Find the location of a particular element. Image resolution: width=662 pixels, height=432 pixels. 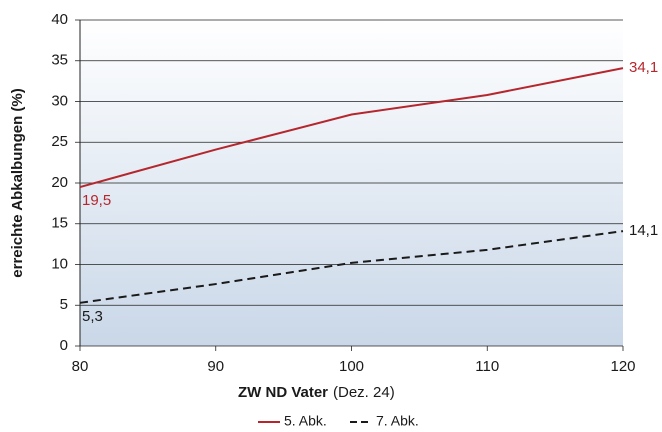

data-label: 34,1 is located at coordinates (643, 67).